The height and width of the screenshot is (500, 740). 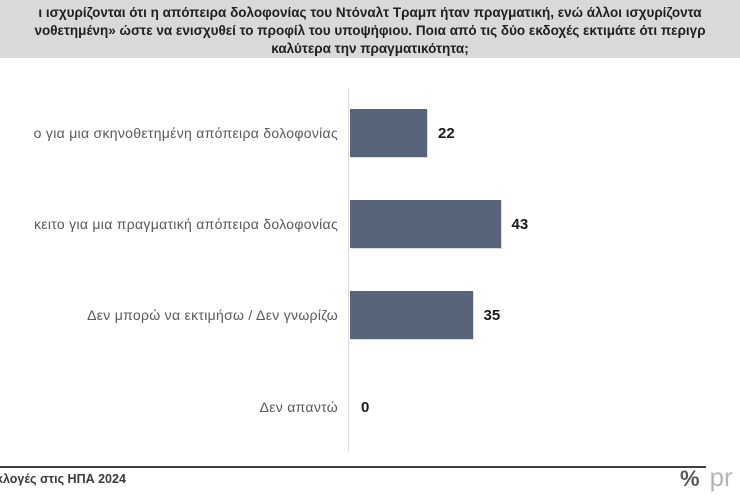 I want to click on axis-line, so click(x=348, y=270).